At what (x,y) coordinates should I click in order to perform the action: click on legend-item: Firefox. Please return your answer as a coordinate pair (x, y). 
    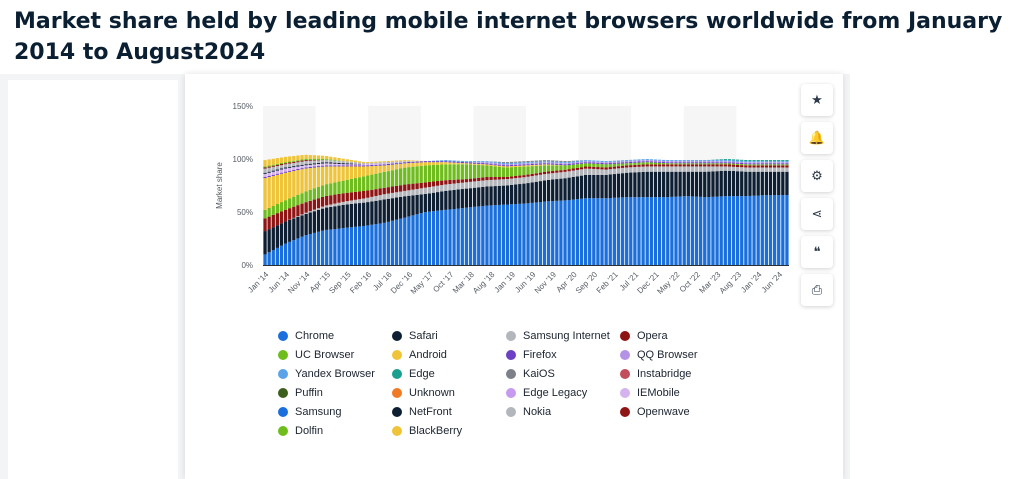
    Looking at the image, I should click on (563, 355).